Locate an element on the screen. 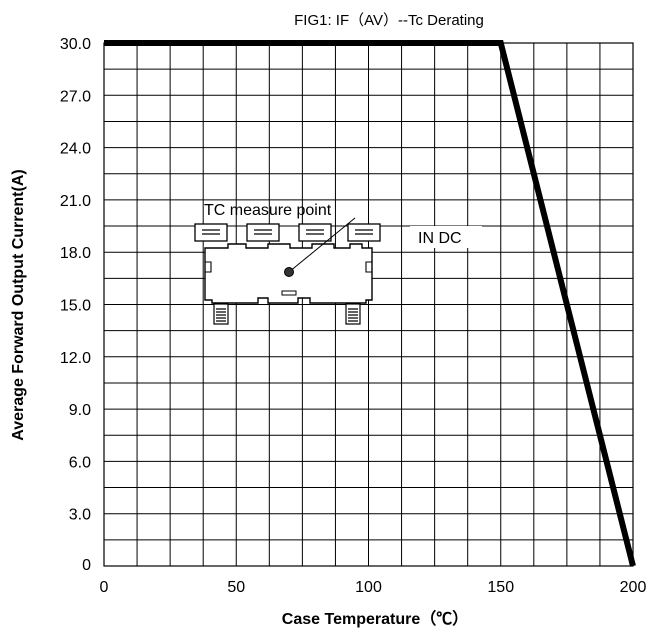 This screenshot has height=632, width=655. x-tick-label: 50 is located at coordinates (236, 587).